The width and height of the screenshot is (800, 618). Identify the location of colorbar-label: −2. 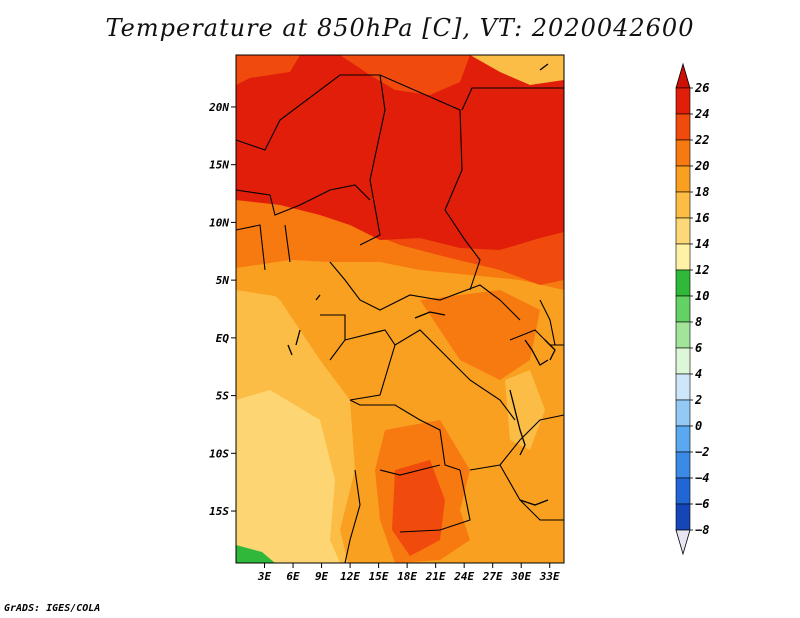
(702, 452).